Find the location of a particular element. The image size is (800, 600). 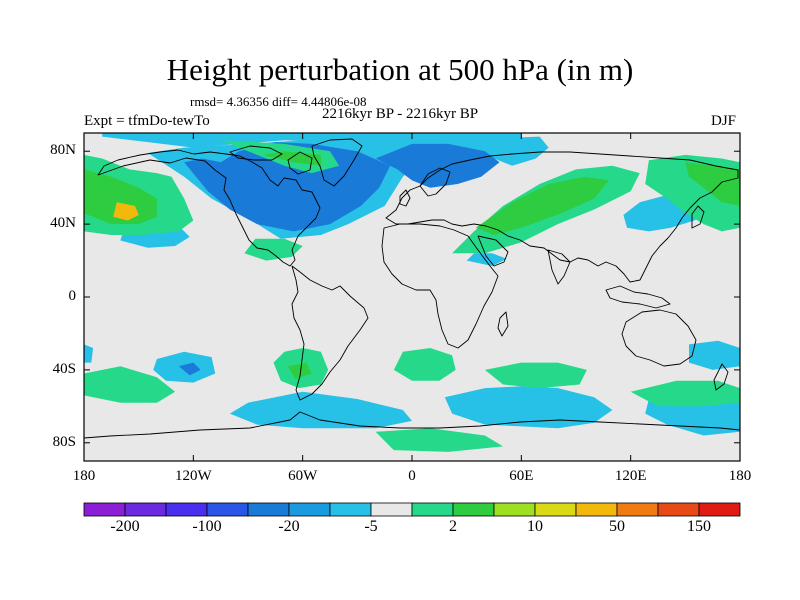

coast-south-america is located at coordinates (330, 333).